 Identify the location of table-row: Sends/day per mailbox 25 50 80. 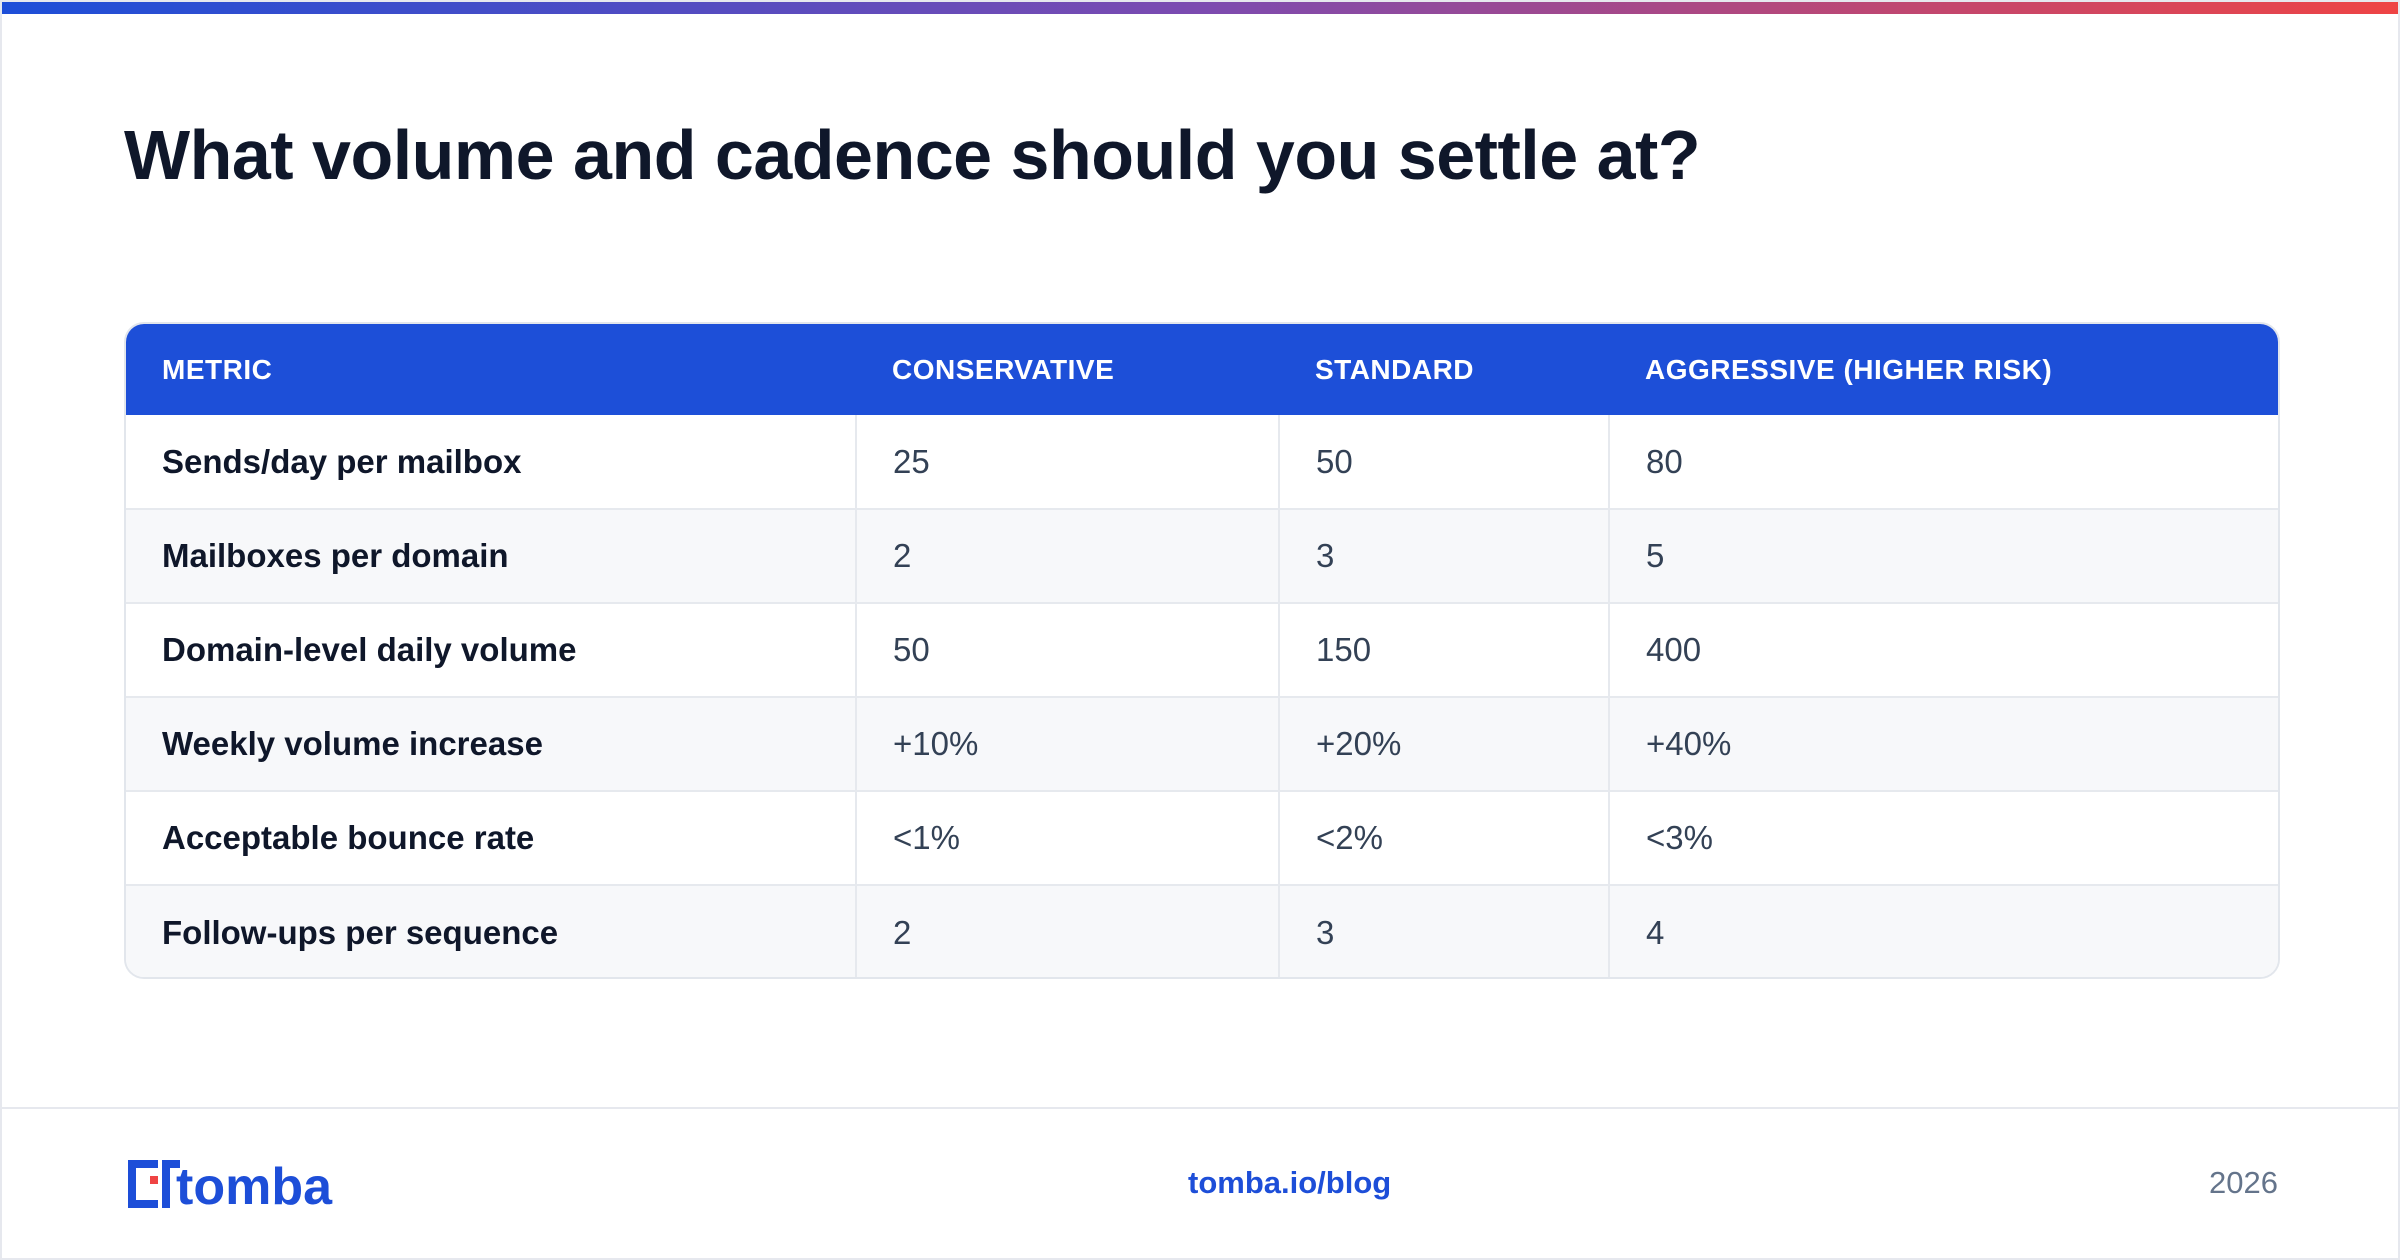
(1202, 462).